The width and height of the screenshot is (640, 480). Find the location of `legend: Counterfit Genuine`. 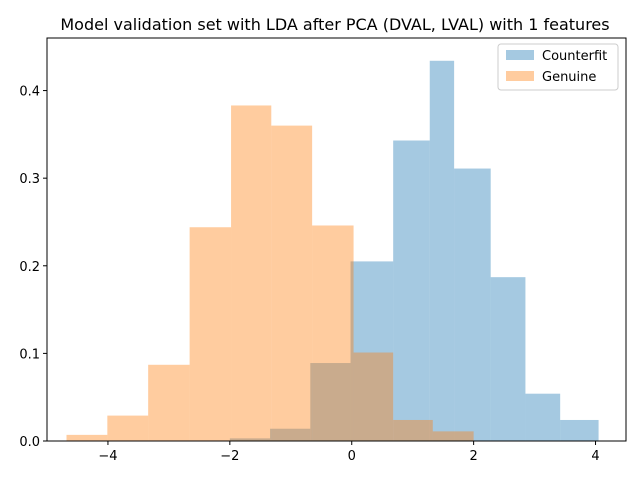

legend: Counterfit Genuine is located at coordinates (558, 67).